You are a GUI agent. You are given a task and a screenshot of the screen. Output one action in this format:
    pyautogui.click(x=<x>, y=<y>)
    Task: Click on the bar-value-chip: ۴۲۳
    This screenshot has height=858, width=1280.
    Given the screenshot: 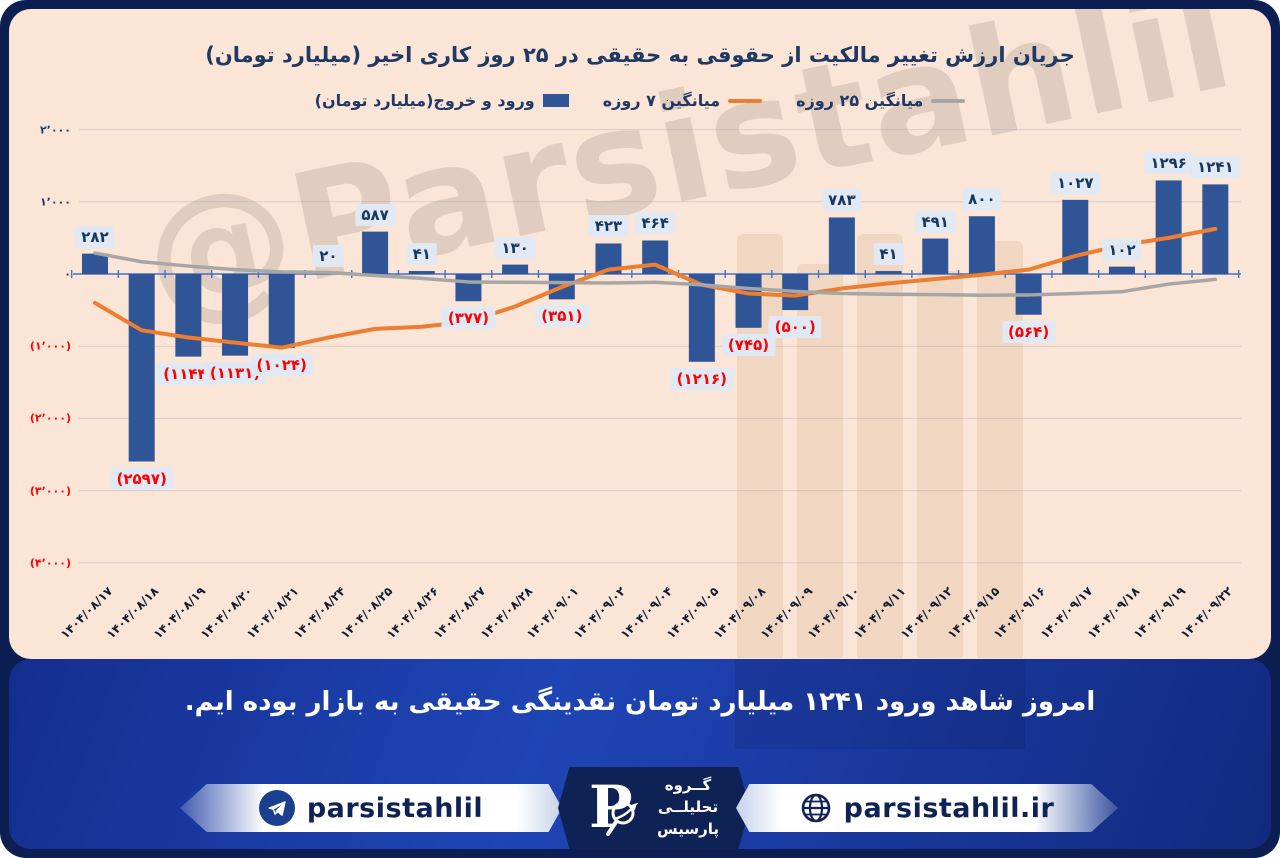 What is the action you would take?
    pyautogui.click(x=608, y=226)
    